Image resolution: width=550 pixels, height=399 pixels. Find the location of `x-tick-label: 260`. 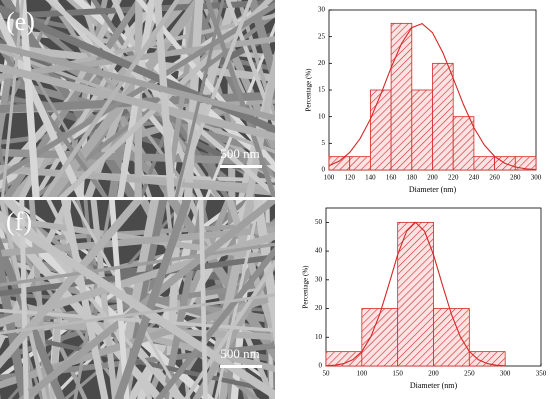

x-tick-label: 260 is located at coordinates (494, 178).